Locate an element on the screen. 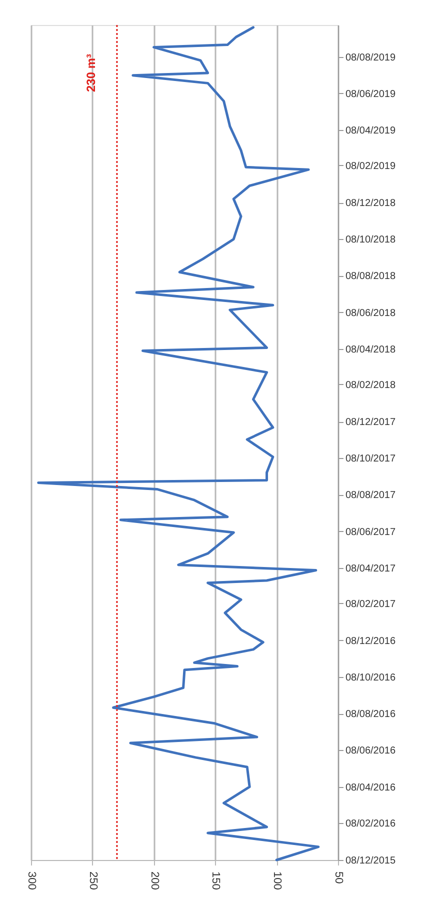 The height and width of the screenshot is (924, 441). x-tick-label: 150 is located at coordinates (216, 881).